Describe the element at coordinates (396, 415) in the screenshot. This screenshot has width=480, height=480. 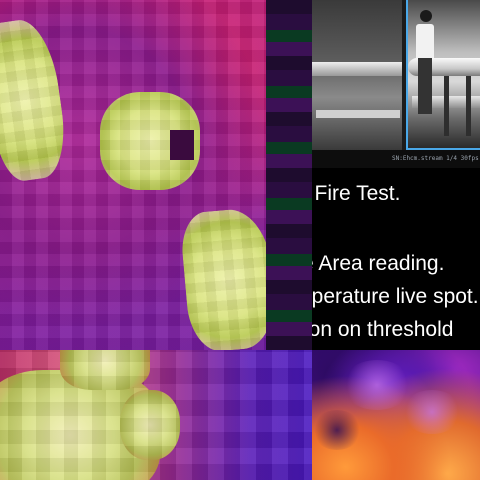
I see `thermal-plume-image` at that location.